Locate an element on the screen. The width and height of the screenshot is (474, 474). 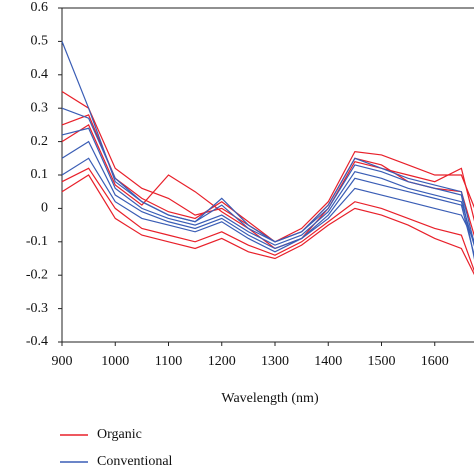
y-tick-label: -0.3 is located at coordinates (37, 308).